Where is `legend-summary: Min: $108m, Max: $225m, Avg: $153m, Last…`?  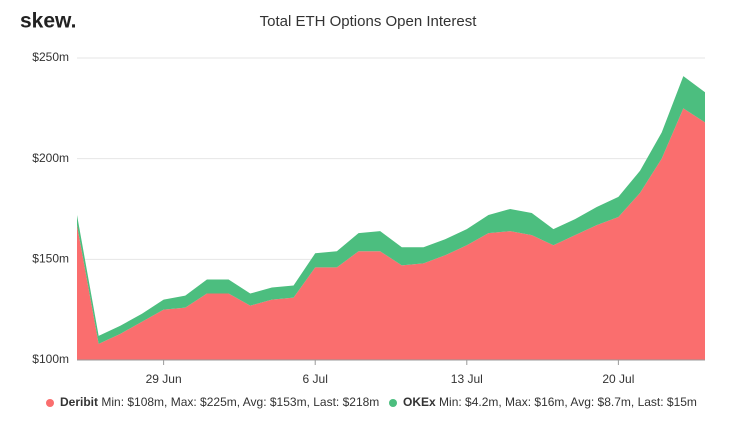
legend-summary: Min: $108m, Max: $225m, Avg: $153m, Last… is located at coordinates (240, 402).